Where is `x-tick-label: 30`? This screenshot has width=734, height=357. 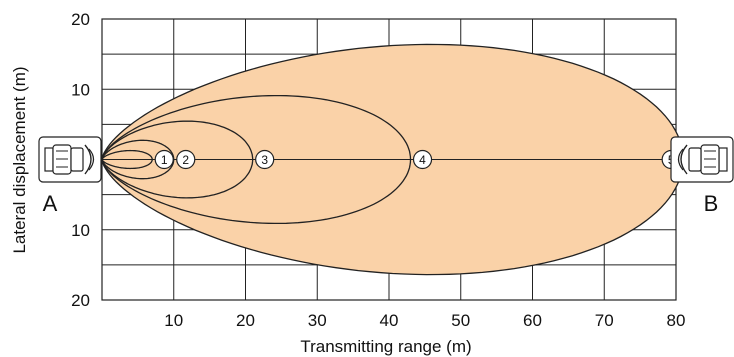
x-tick-label: 30 is located at coordinates (317, 320).